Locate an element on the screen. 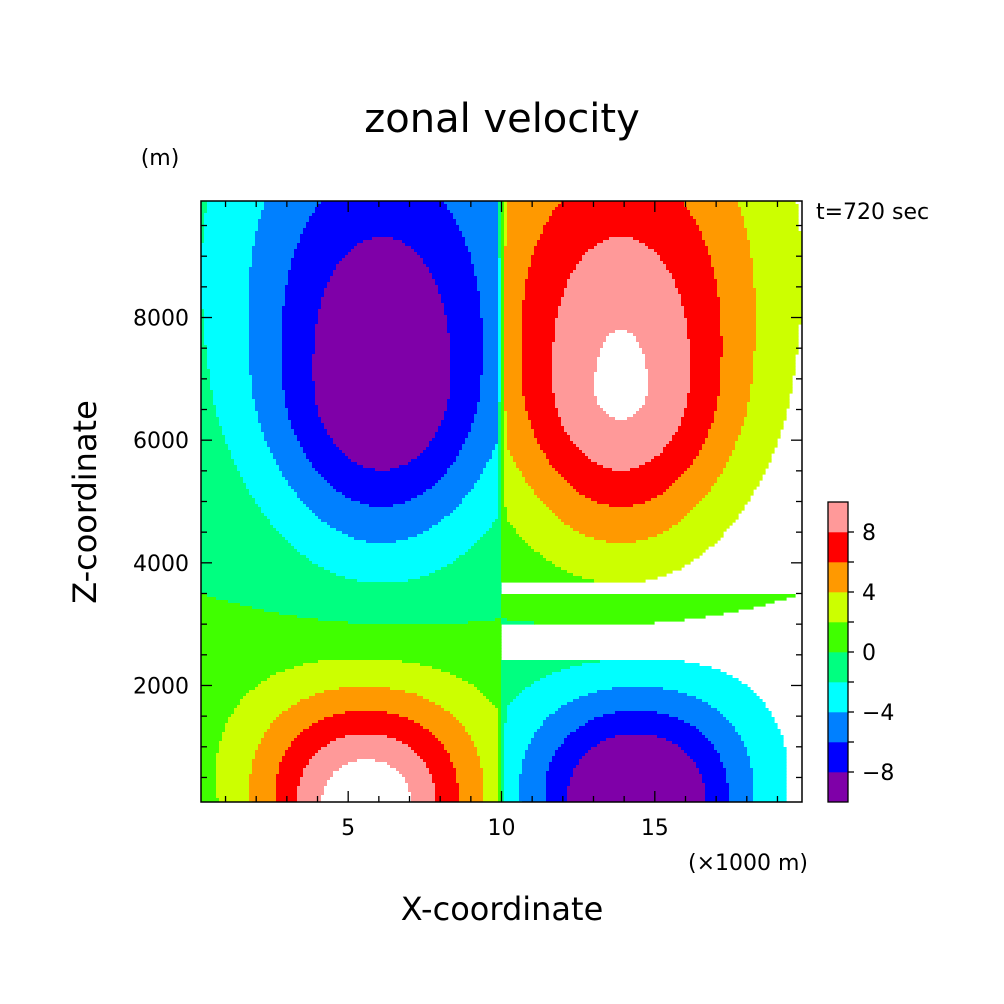  y-tick-label: 4000 is located at coordinates (161, 564).